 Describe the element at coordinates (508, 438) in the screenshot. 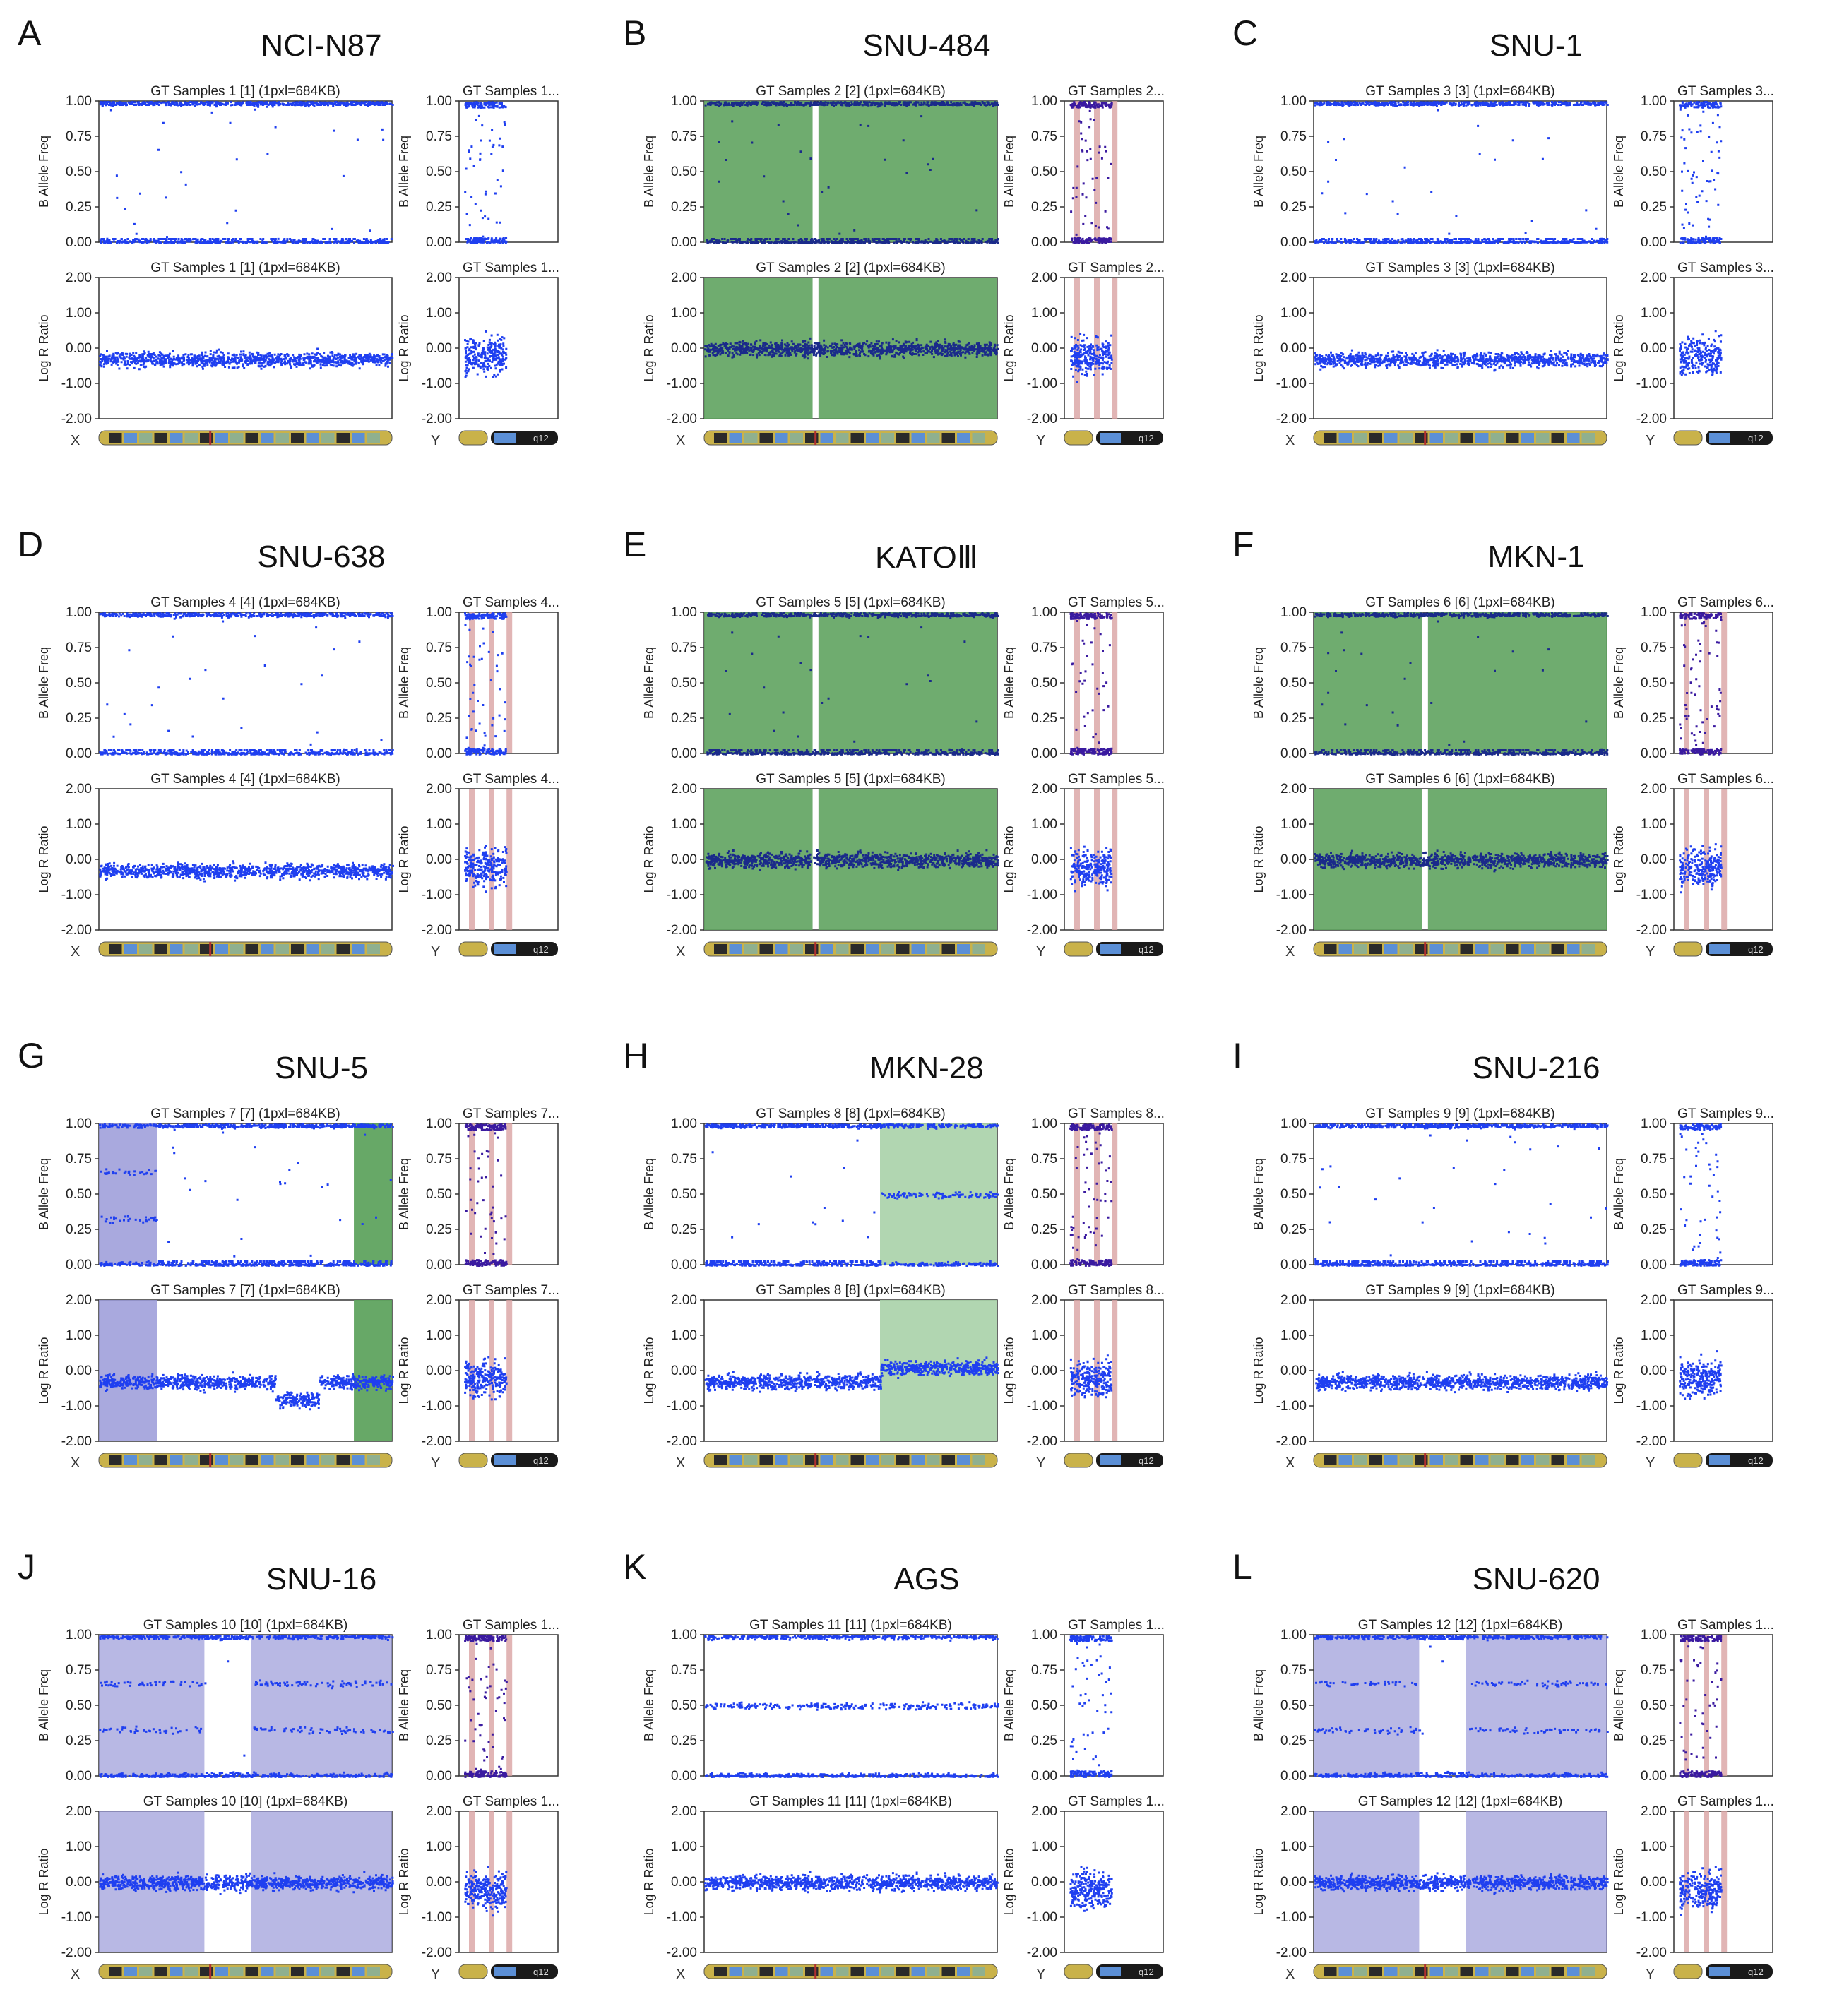

I see `ideogram-y: q12` at that location.